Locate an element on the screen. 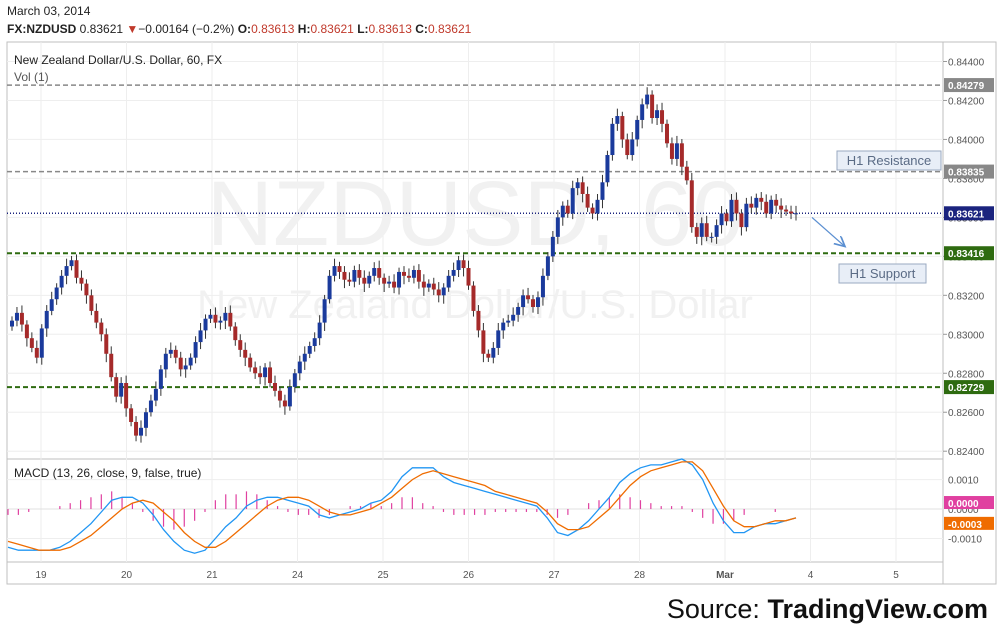 The image size is (1002, 640). annotation-box is located at coordinates (889, 160).